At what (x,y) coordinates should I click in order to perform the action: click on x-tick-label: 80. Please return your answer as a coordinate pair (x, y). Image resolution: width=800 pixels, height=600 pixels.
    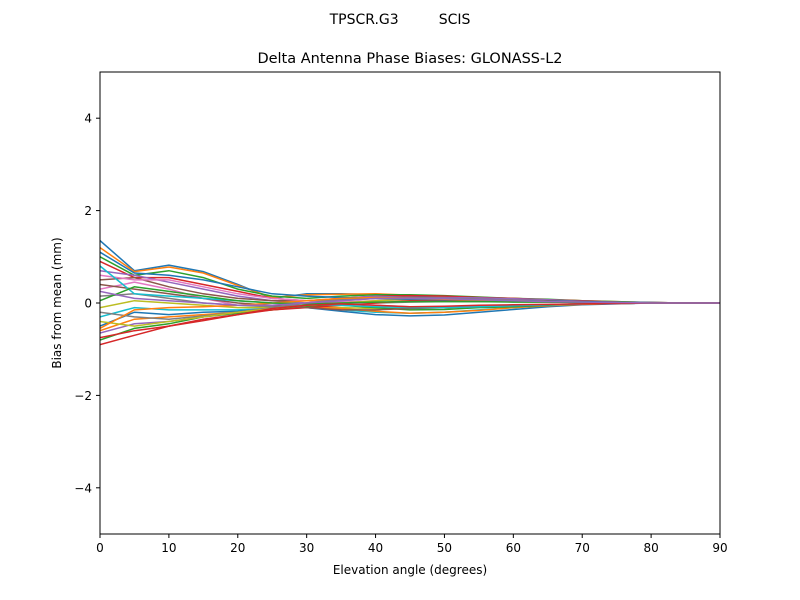
    Looking at the image, I should click on (650, 548).